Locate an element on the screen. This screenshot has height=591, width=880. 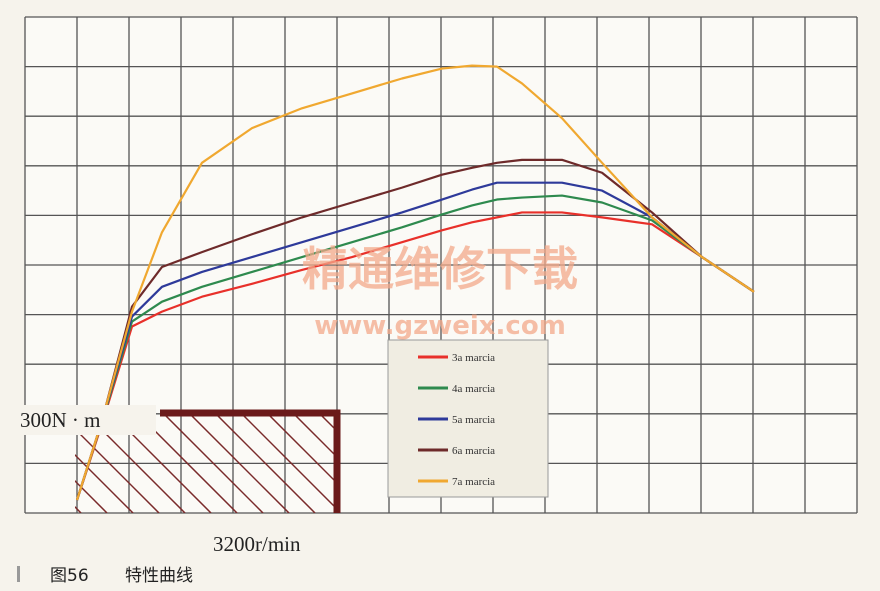
legend-label: 3a marcia is located at coordinates (473, 358).